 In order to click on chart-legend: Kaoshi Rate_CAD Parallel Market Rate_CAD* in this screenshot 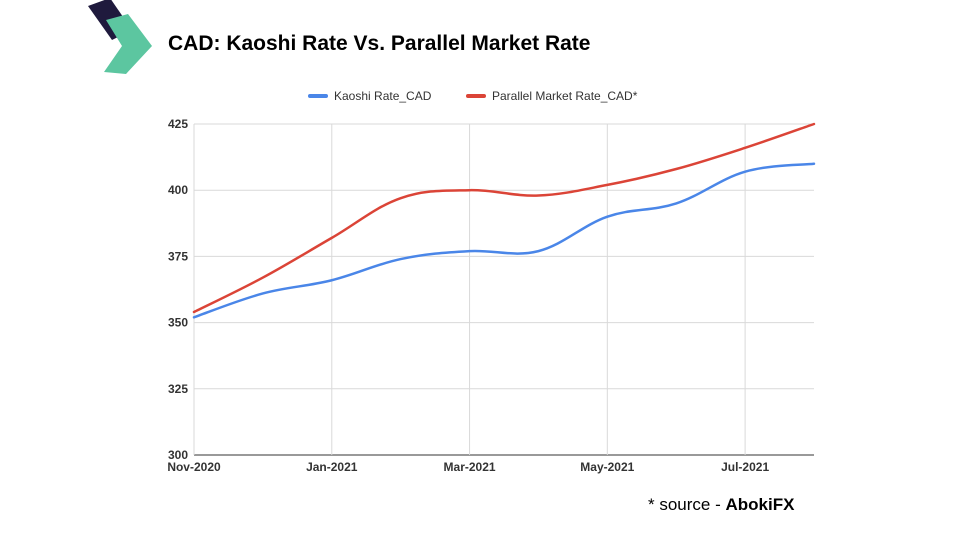, I will do `click(473, 96)`.